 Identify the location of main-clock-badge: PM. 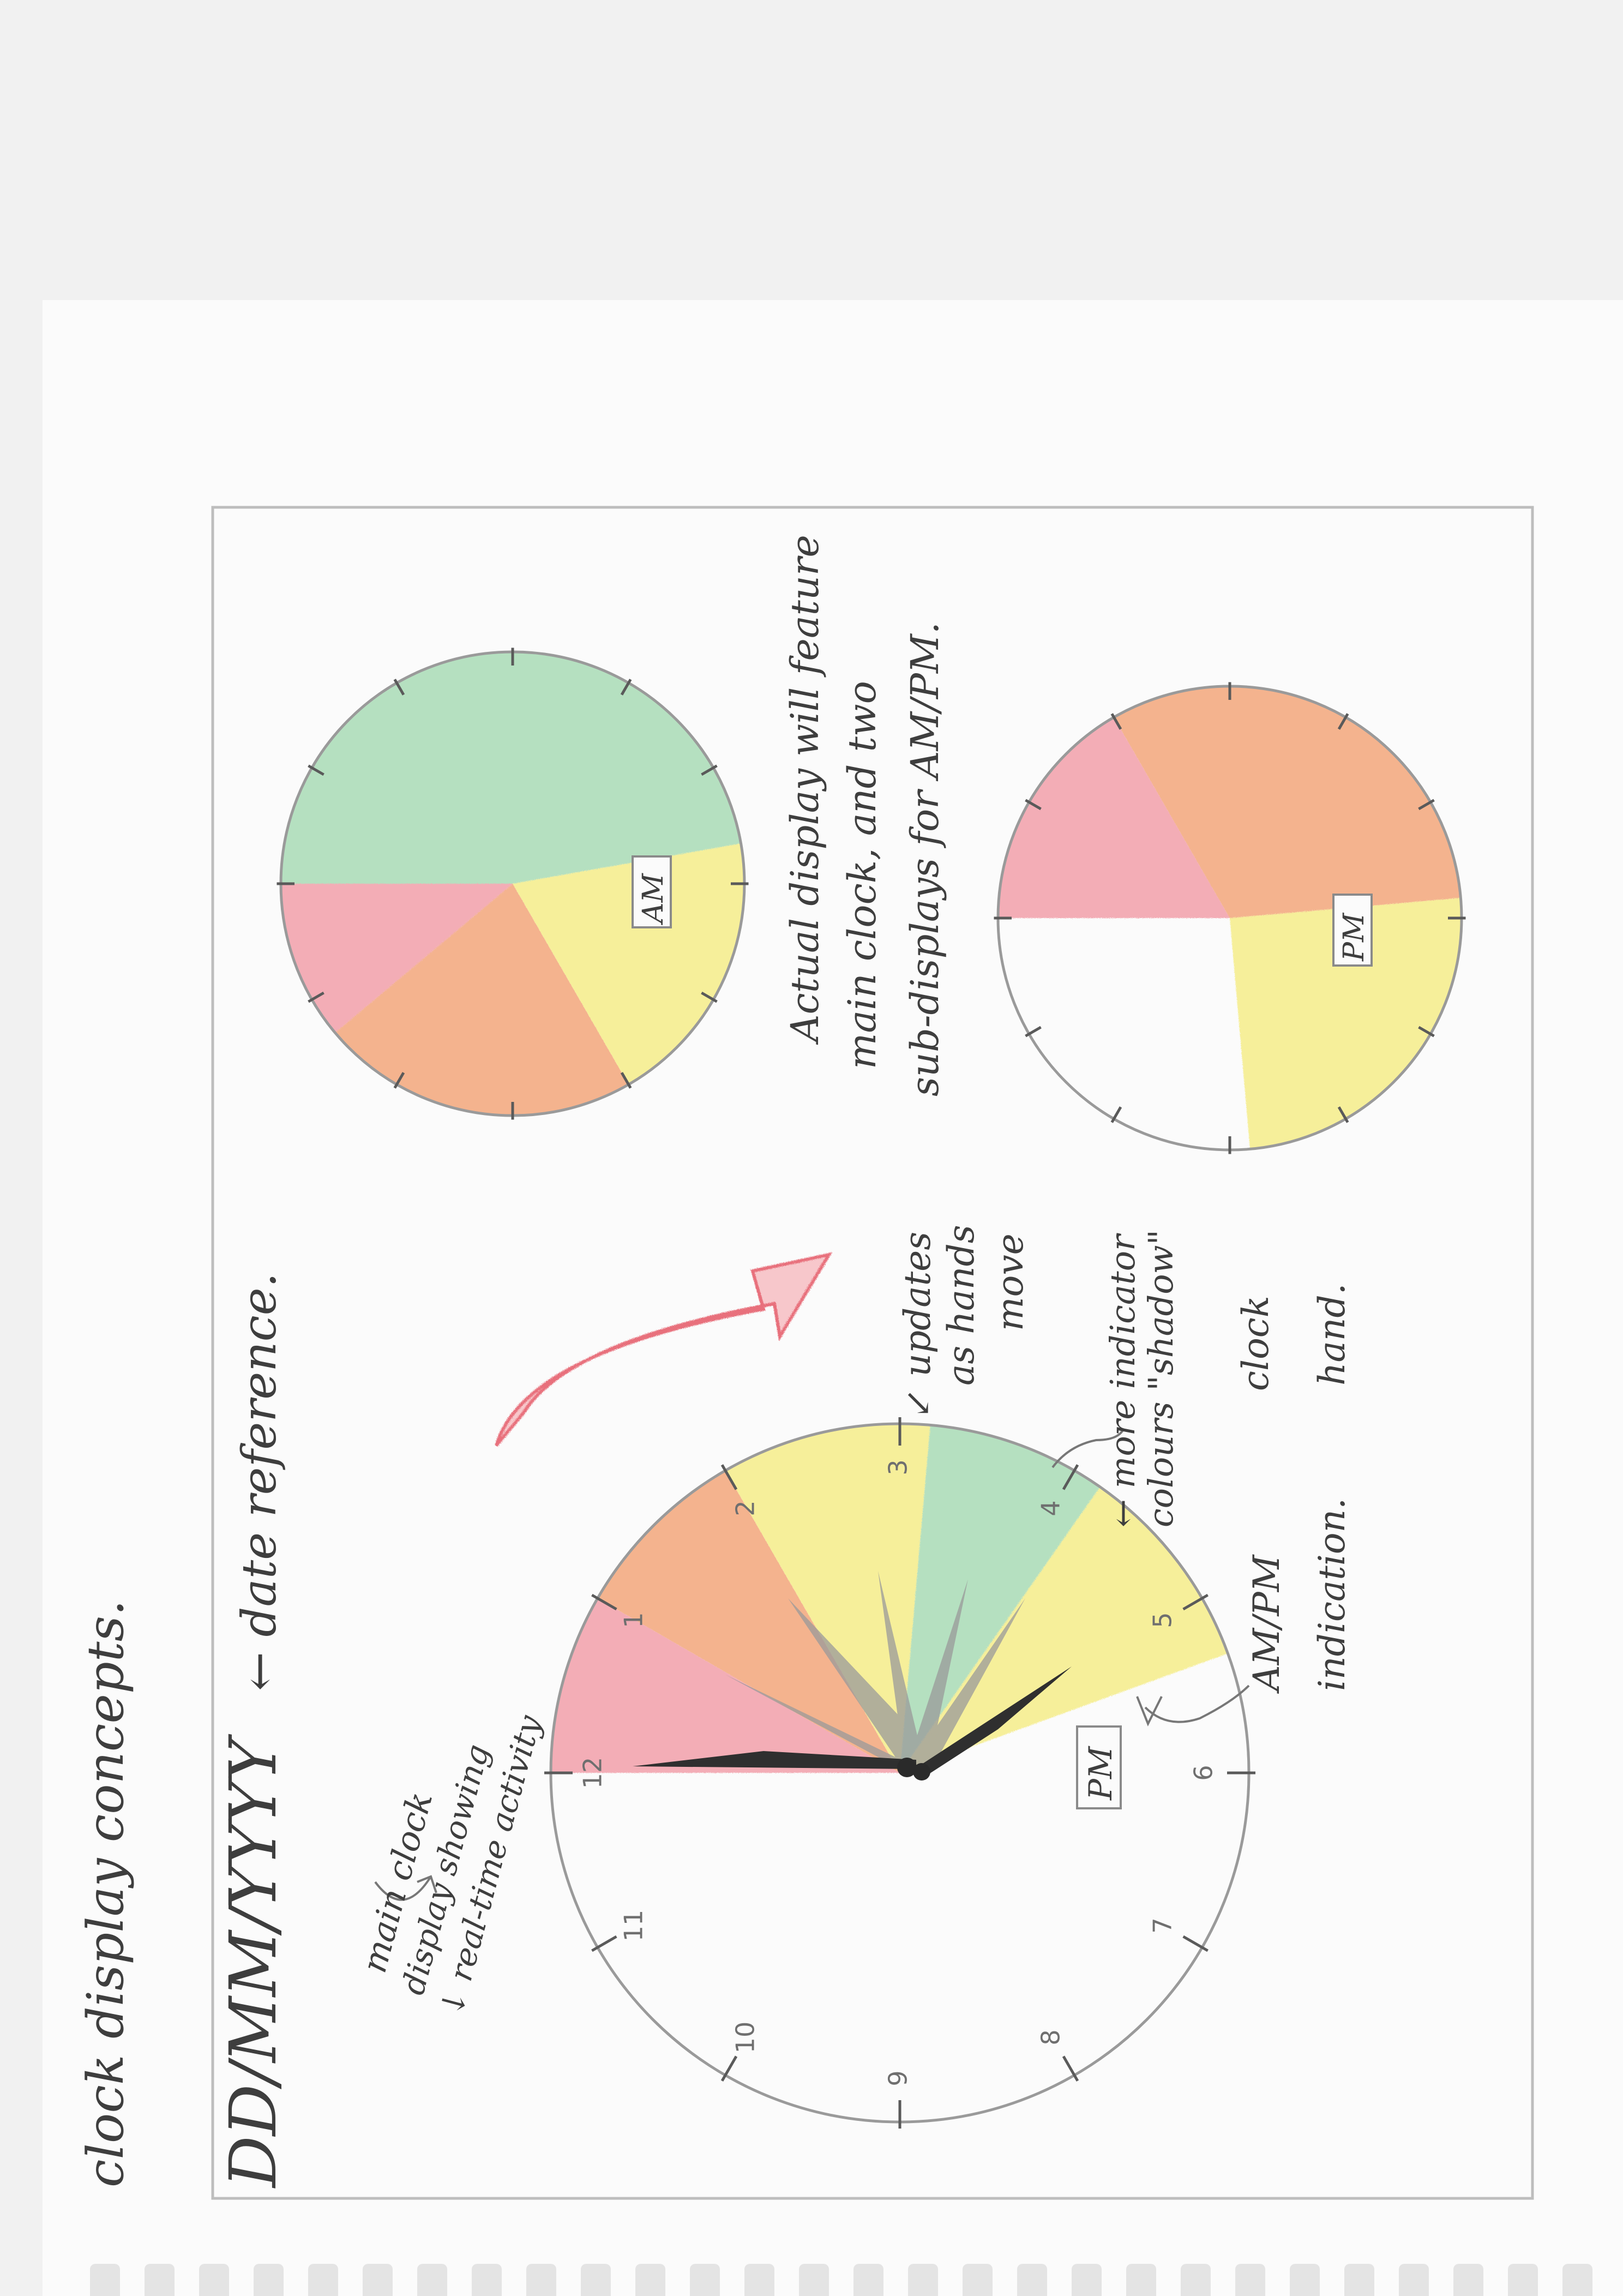
(1099, 1767).